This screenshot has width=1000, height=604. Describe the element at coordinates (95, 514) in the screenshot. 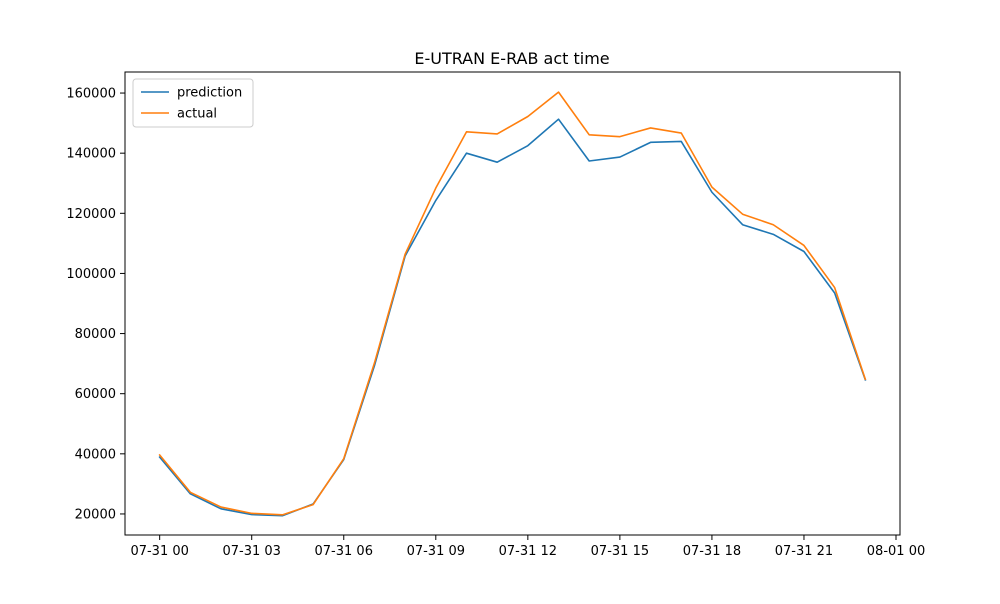

I see `y-tick-label: 20000` at that location.